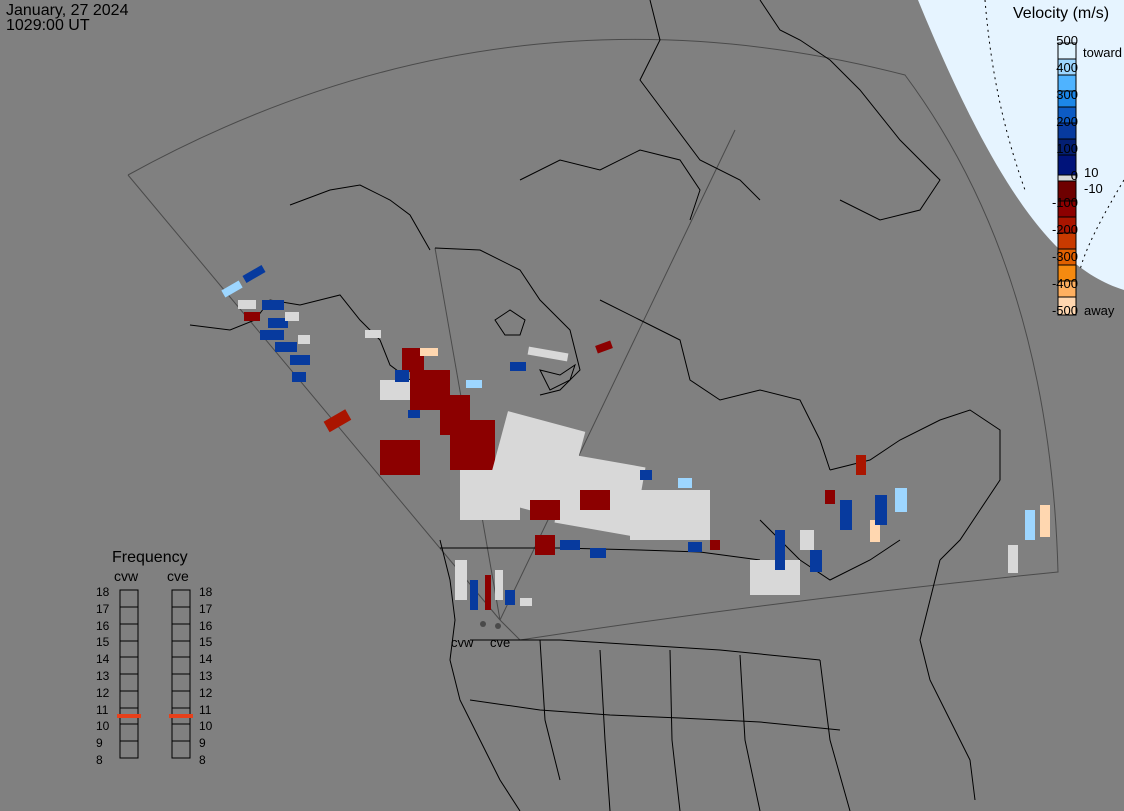 The image size is (1124, 811). I want to click on toward-label: toward, so click(1103, 52).